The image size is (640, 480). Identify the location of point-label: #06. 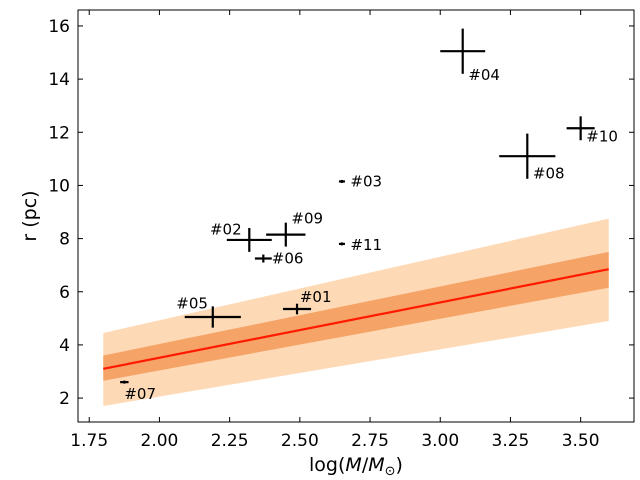
(288, 259).